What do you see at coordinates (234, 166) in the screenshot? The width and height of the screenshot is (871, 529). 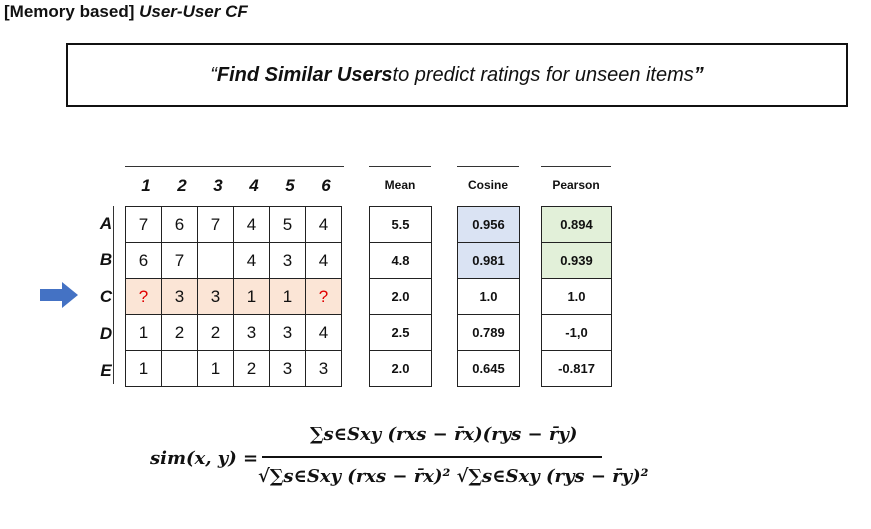 I see `ratings-header-rule` at bounding box center [234, 166].